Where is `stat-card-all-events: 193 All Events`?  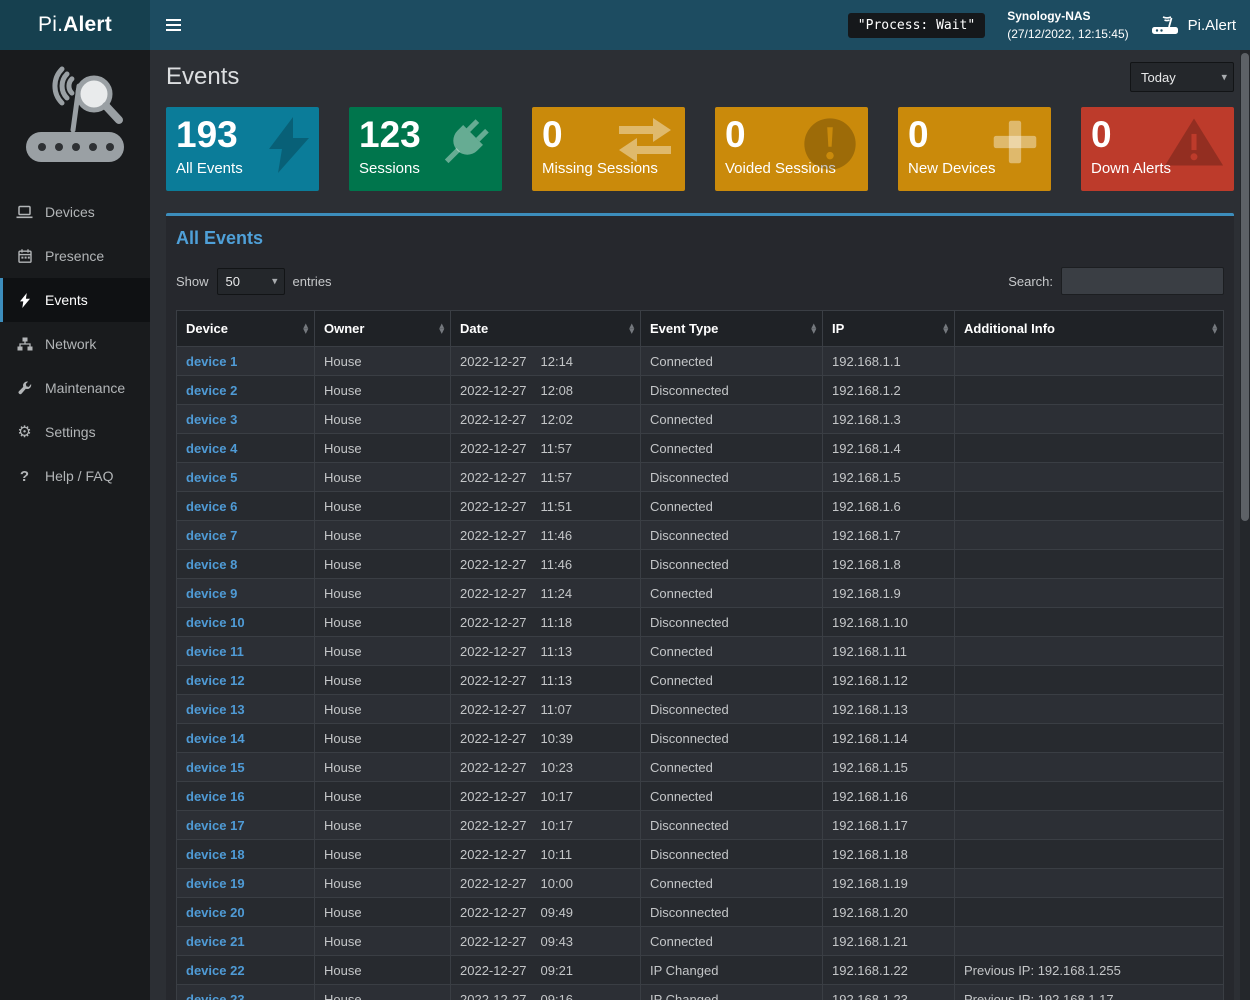
stat-card-all-events: 193 All Events is located at coordinates (242, 149).